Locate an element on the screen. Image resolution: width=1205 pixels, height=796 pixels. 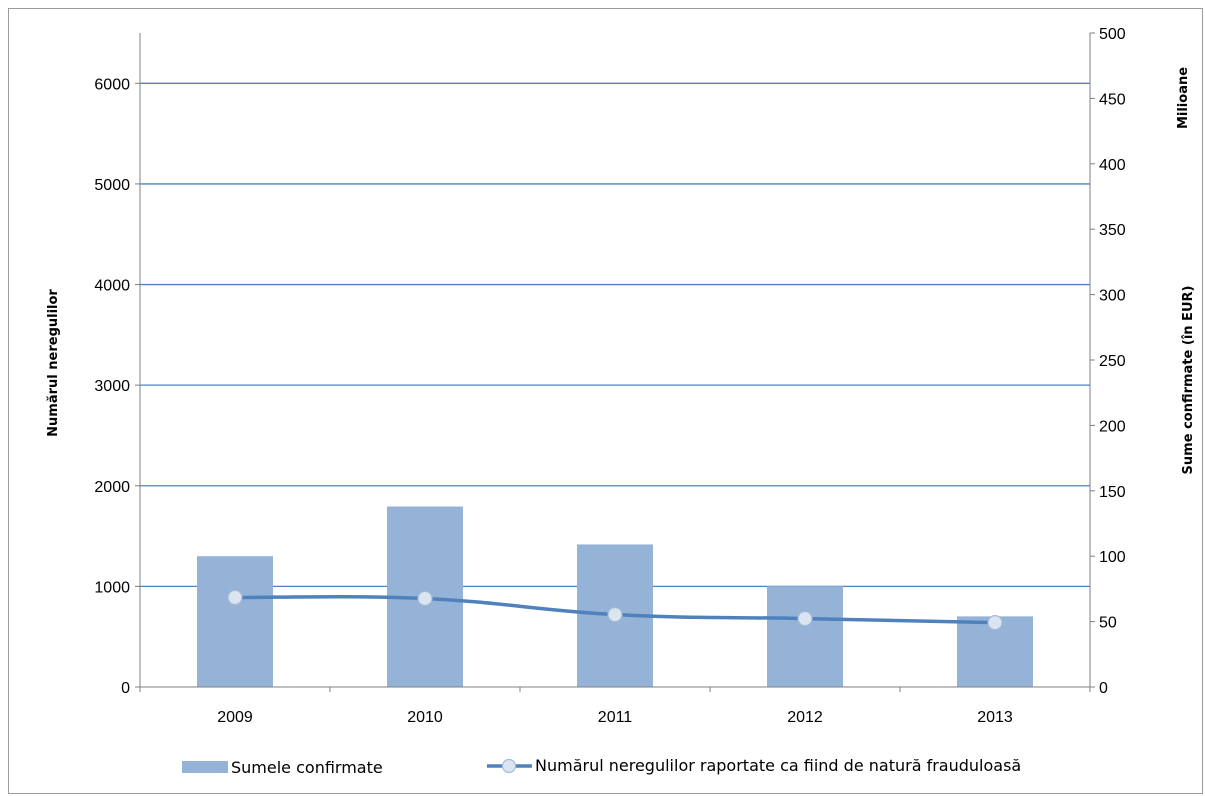
y-right-unit-label: Milioane is located at coordinates (1183, 98).